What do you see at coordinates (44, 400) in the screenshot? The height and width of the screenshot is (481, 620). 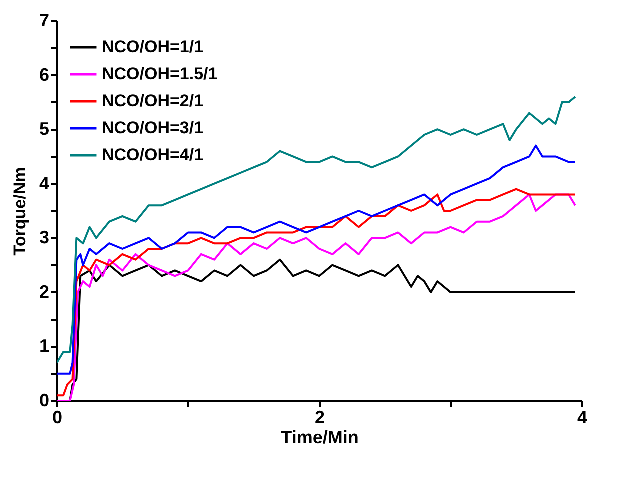 I see `y-tick-label: 0` at bounding box center [44, 400].